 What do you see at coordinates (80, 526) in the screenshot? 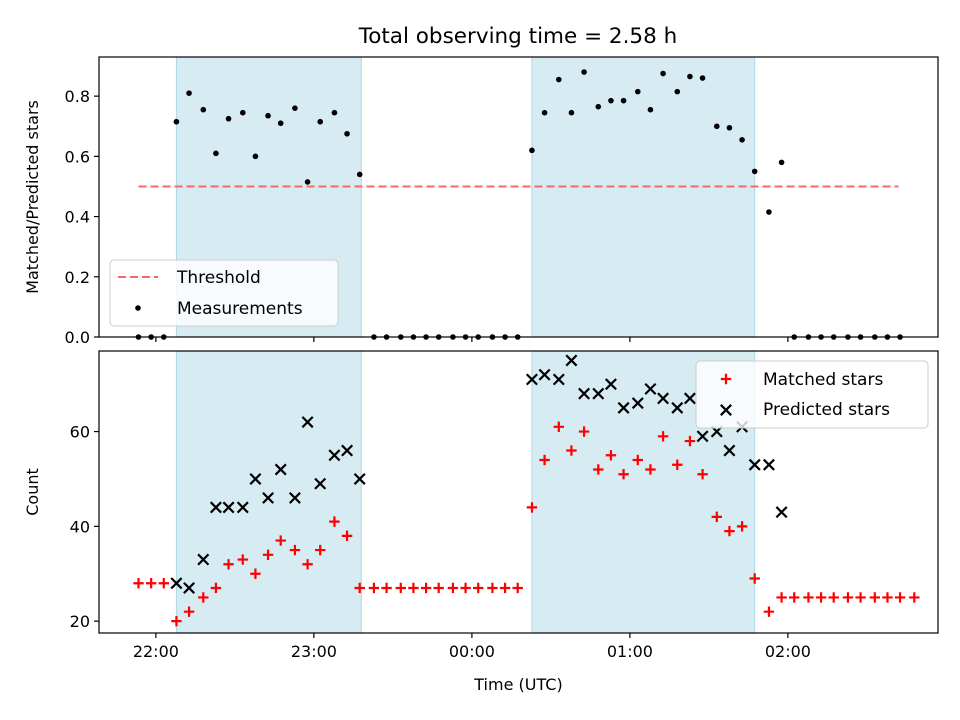
I see `y-tick-label: 40` at bounding box center [80, 526].